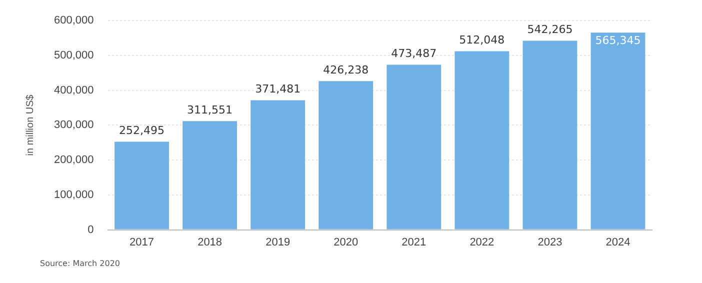 The width and height of the screenshot is (702, 283). What do you see at coordinates (74, 90) in the screenshot?
I see `y-tick-label: 400,000` at bounding box center [74, 90].